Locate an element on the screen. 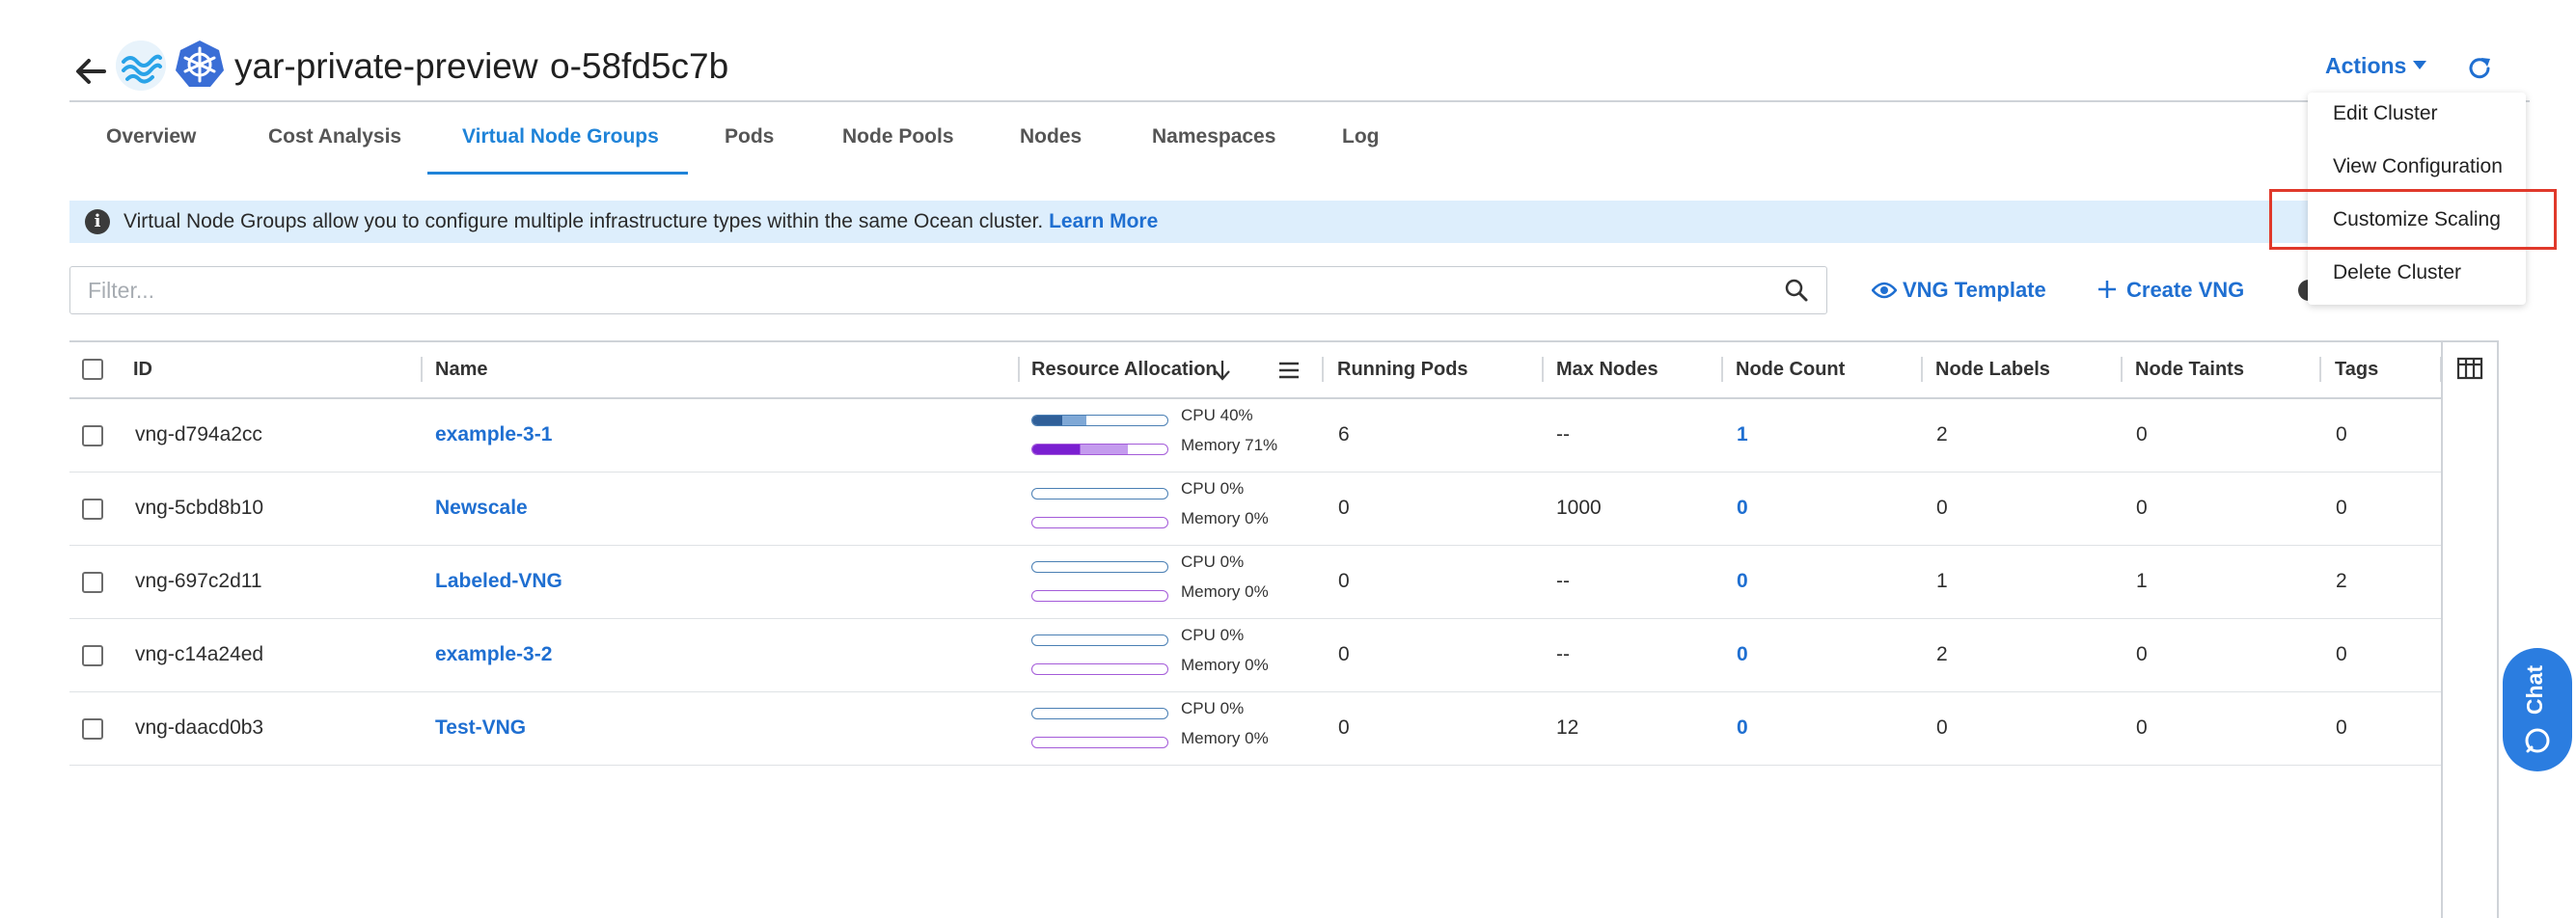 This screenshot has width=2576, height=918. create-vng-button: Create VNG is located at coordinates (2170, 290).